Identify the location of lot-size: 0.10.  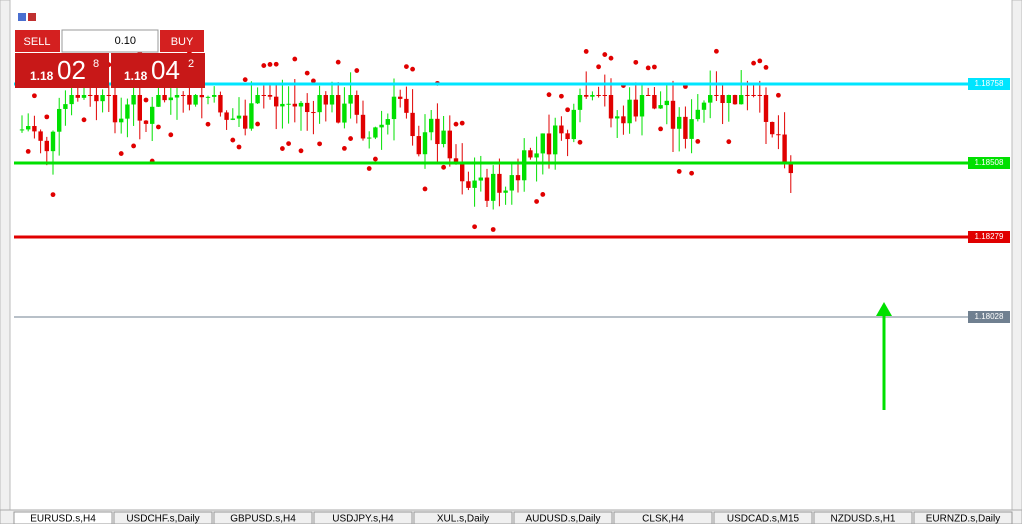
(125, 41).